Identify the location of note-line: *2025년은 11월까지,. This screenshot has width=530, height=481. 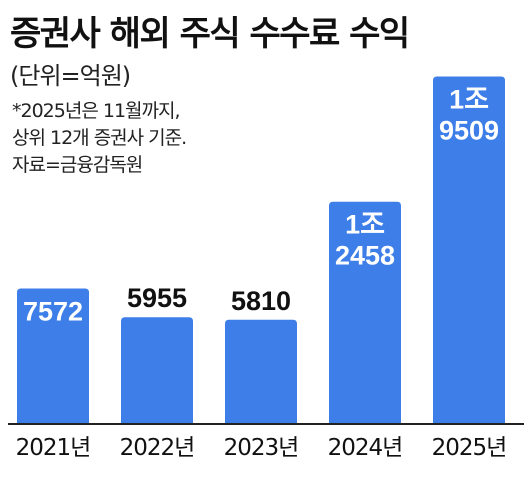
(96, 111).